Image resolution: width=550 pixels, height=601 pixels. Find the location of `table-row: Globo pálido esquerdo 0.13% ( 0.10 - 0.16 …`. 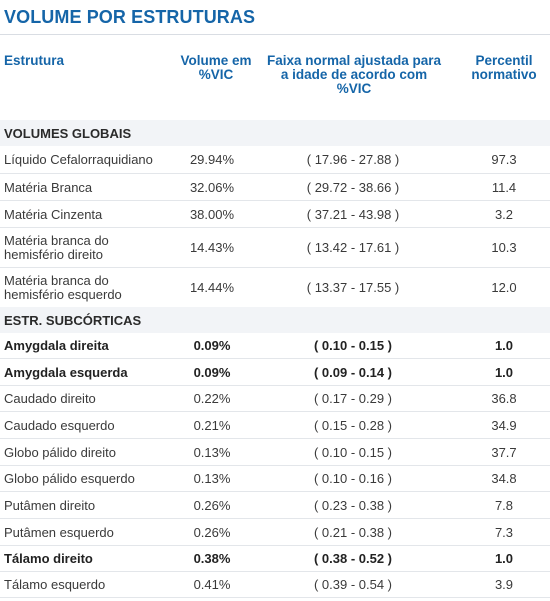

table-row: Globo pálido esquerdo 0.13% ( 0.10 - 0.16 … is located at coordinates (275, 479).